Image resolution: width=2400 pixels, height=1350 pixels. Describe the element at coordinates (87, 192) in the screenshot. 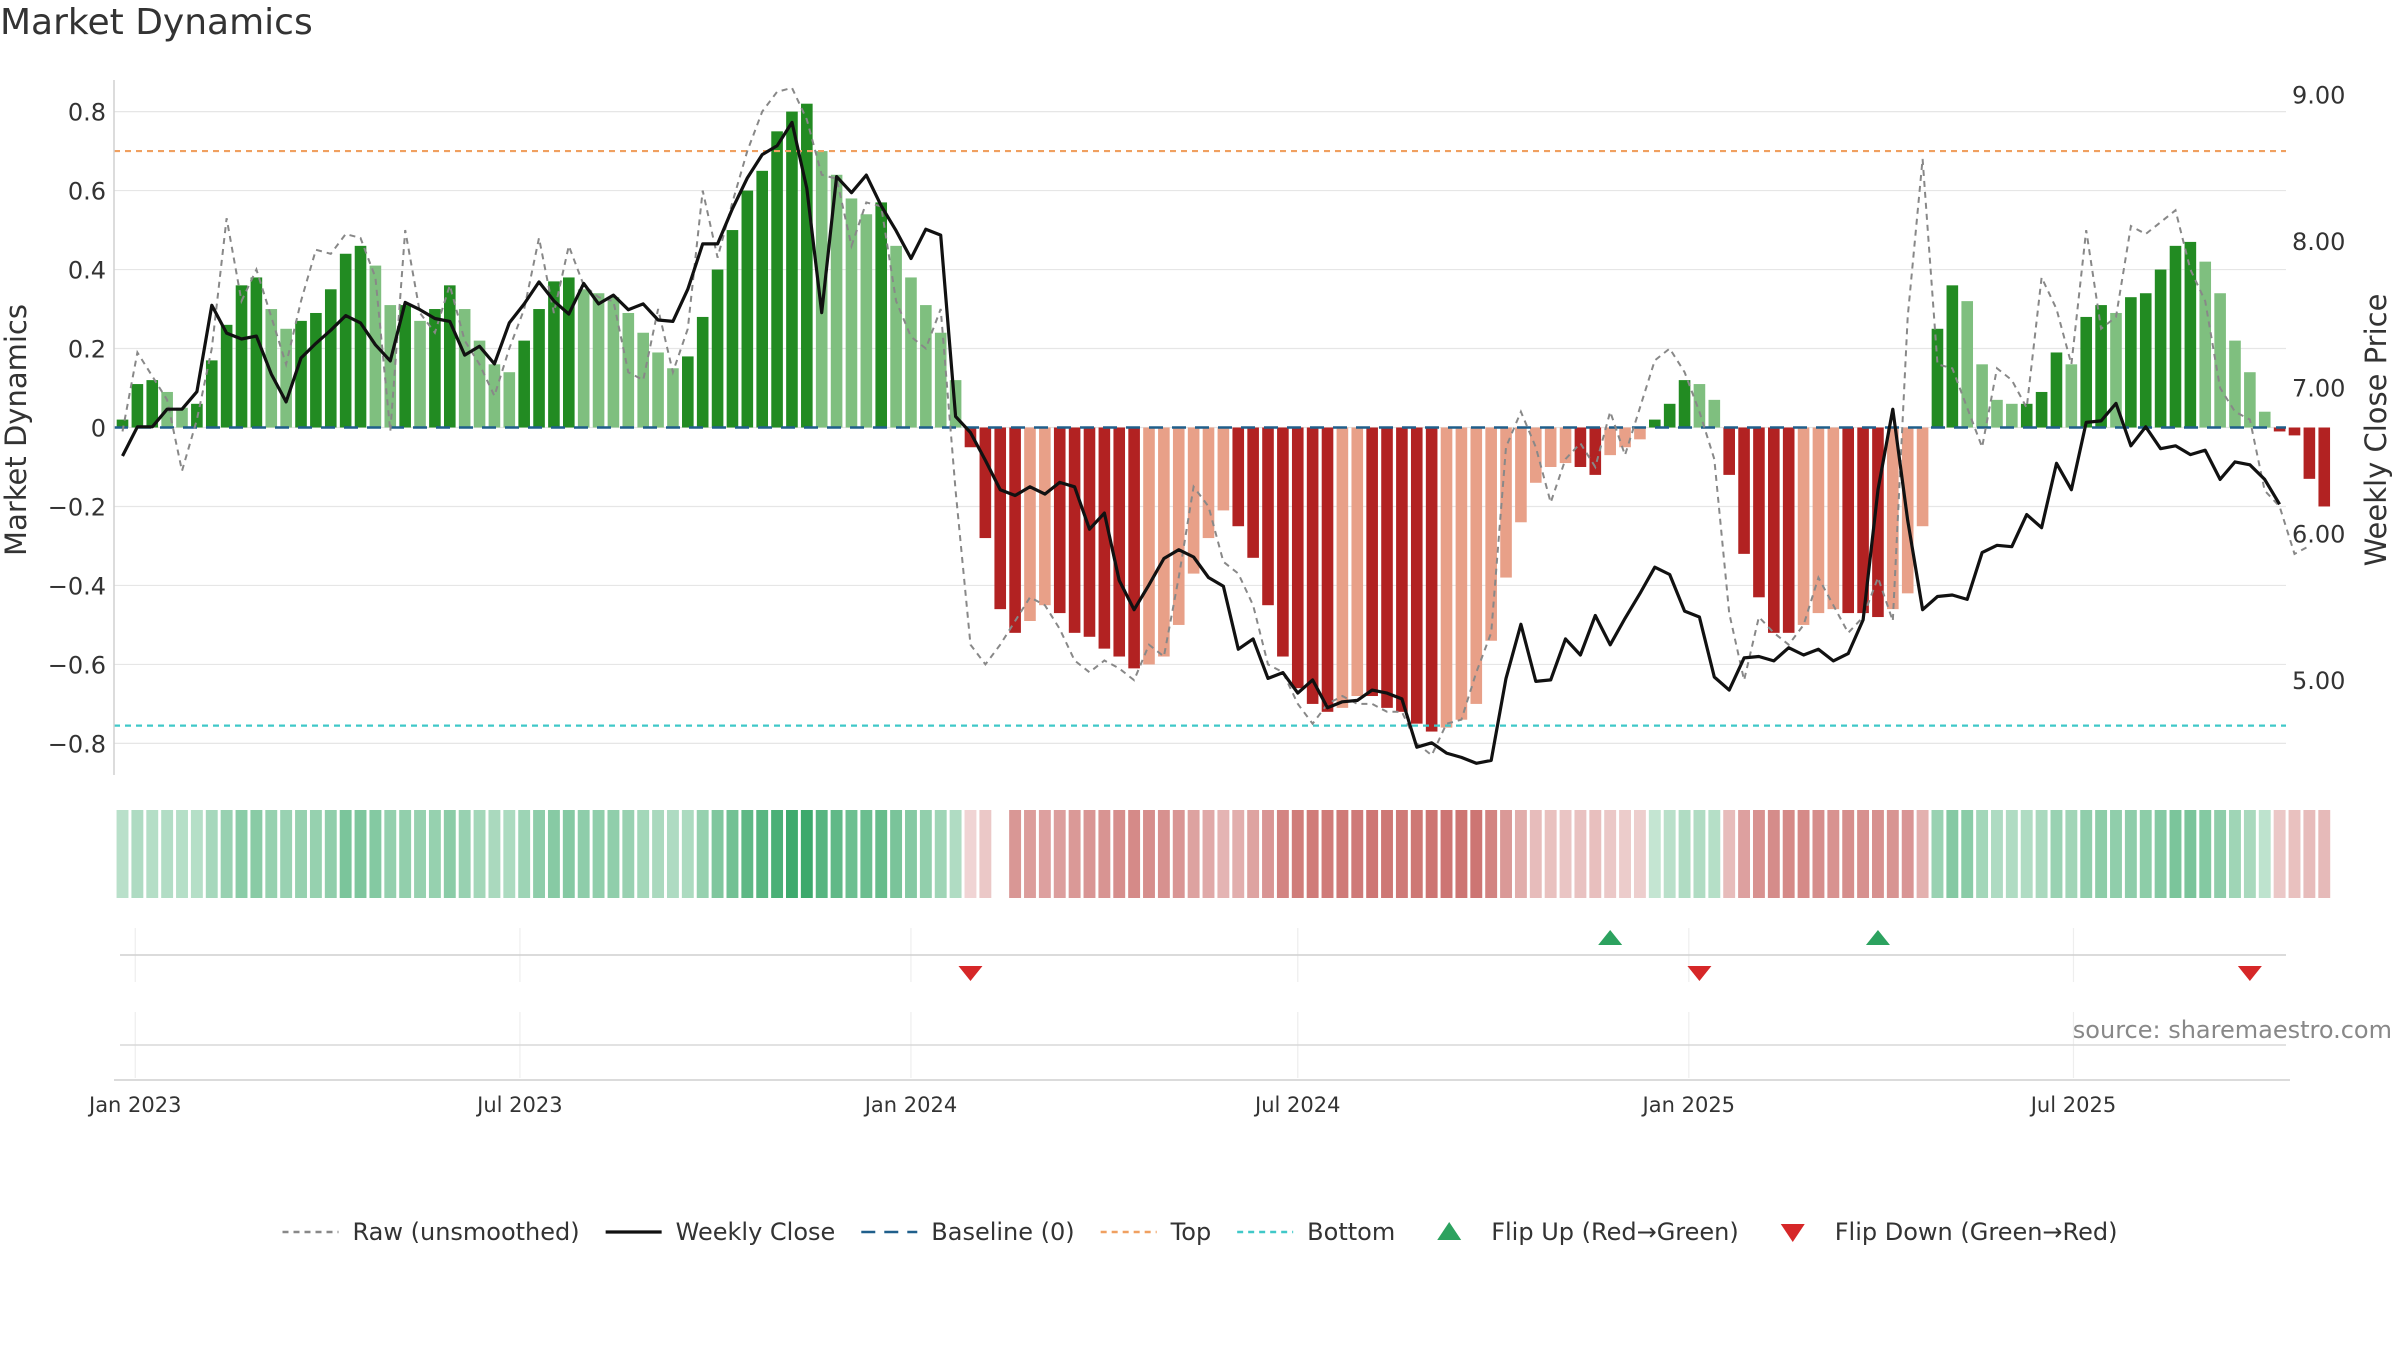

I see `y-tick-label-left: 0.6` at that location.